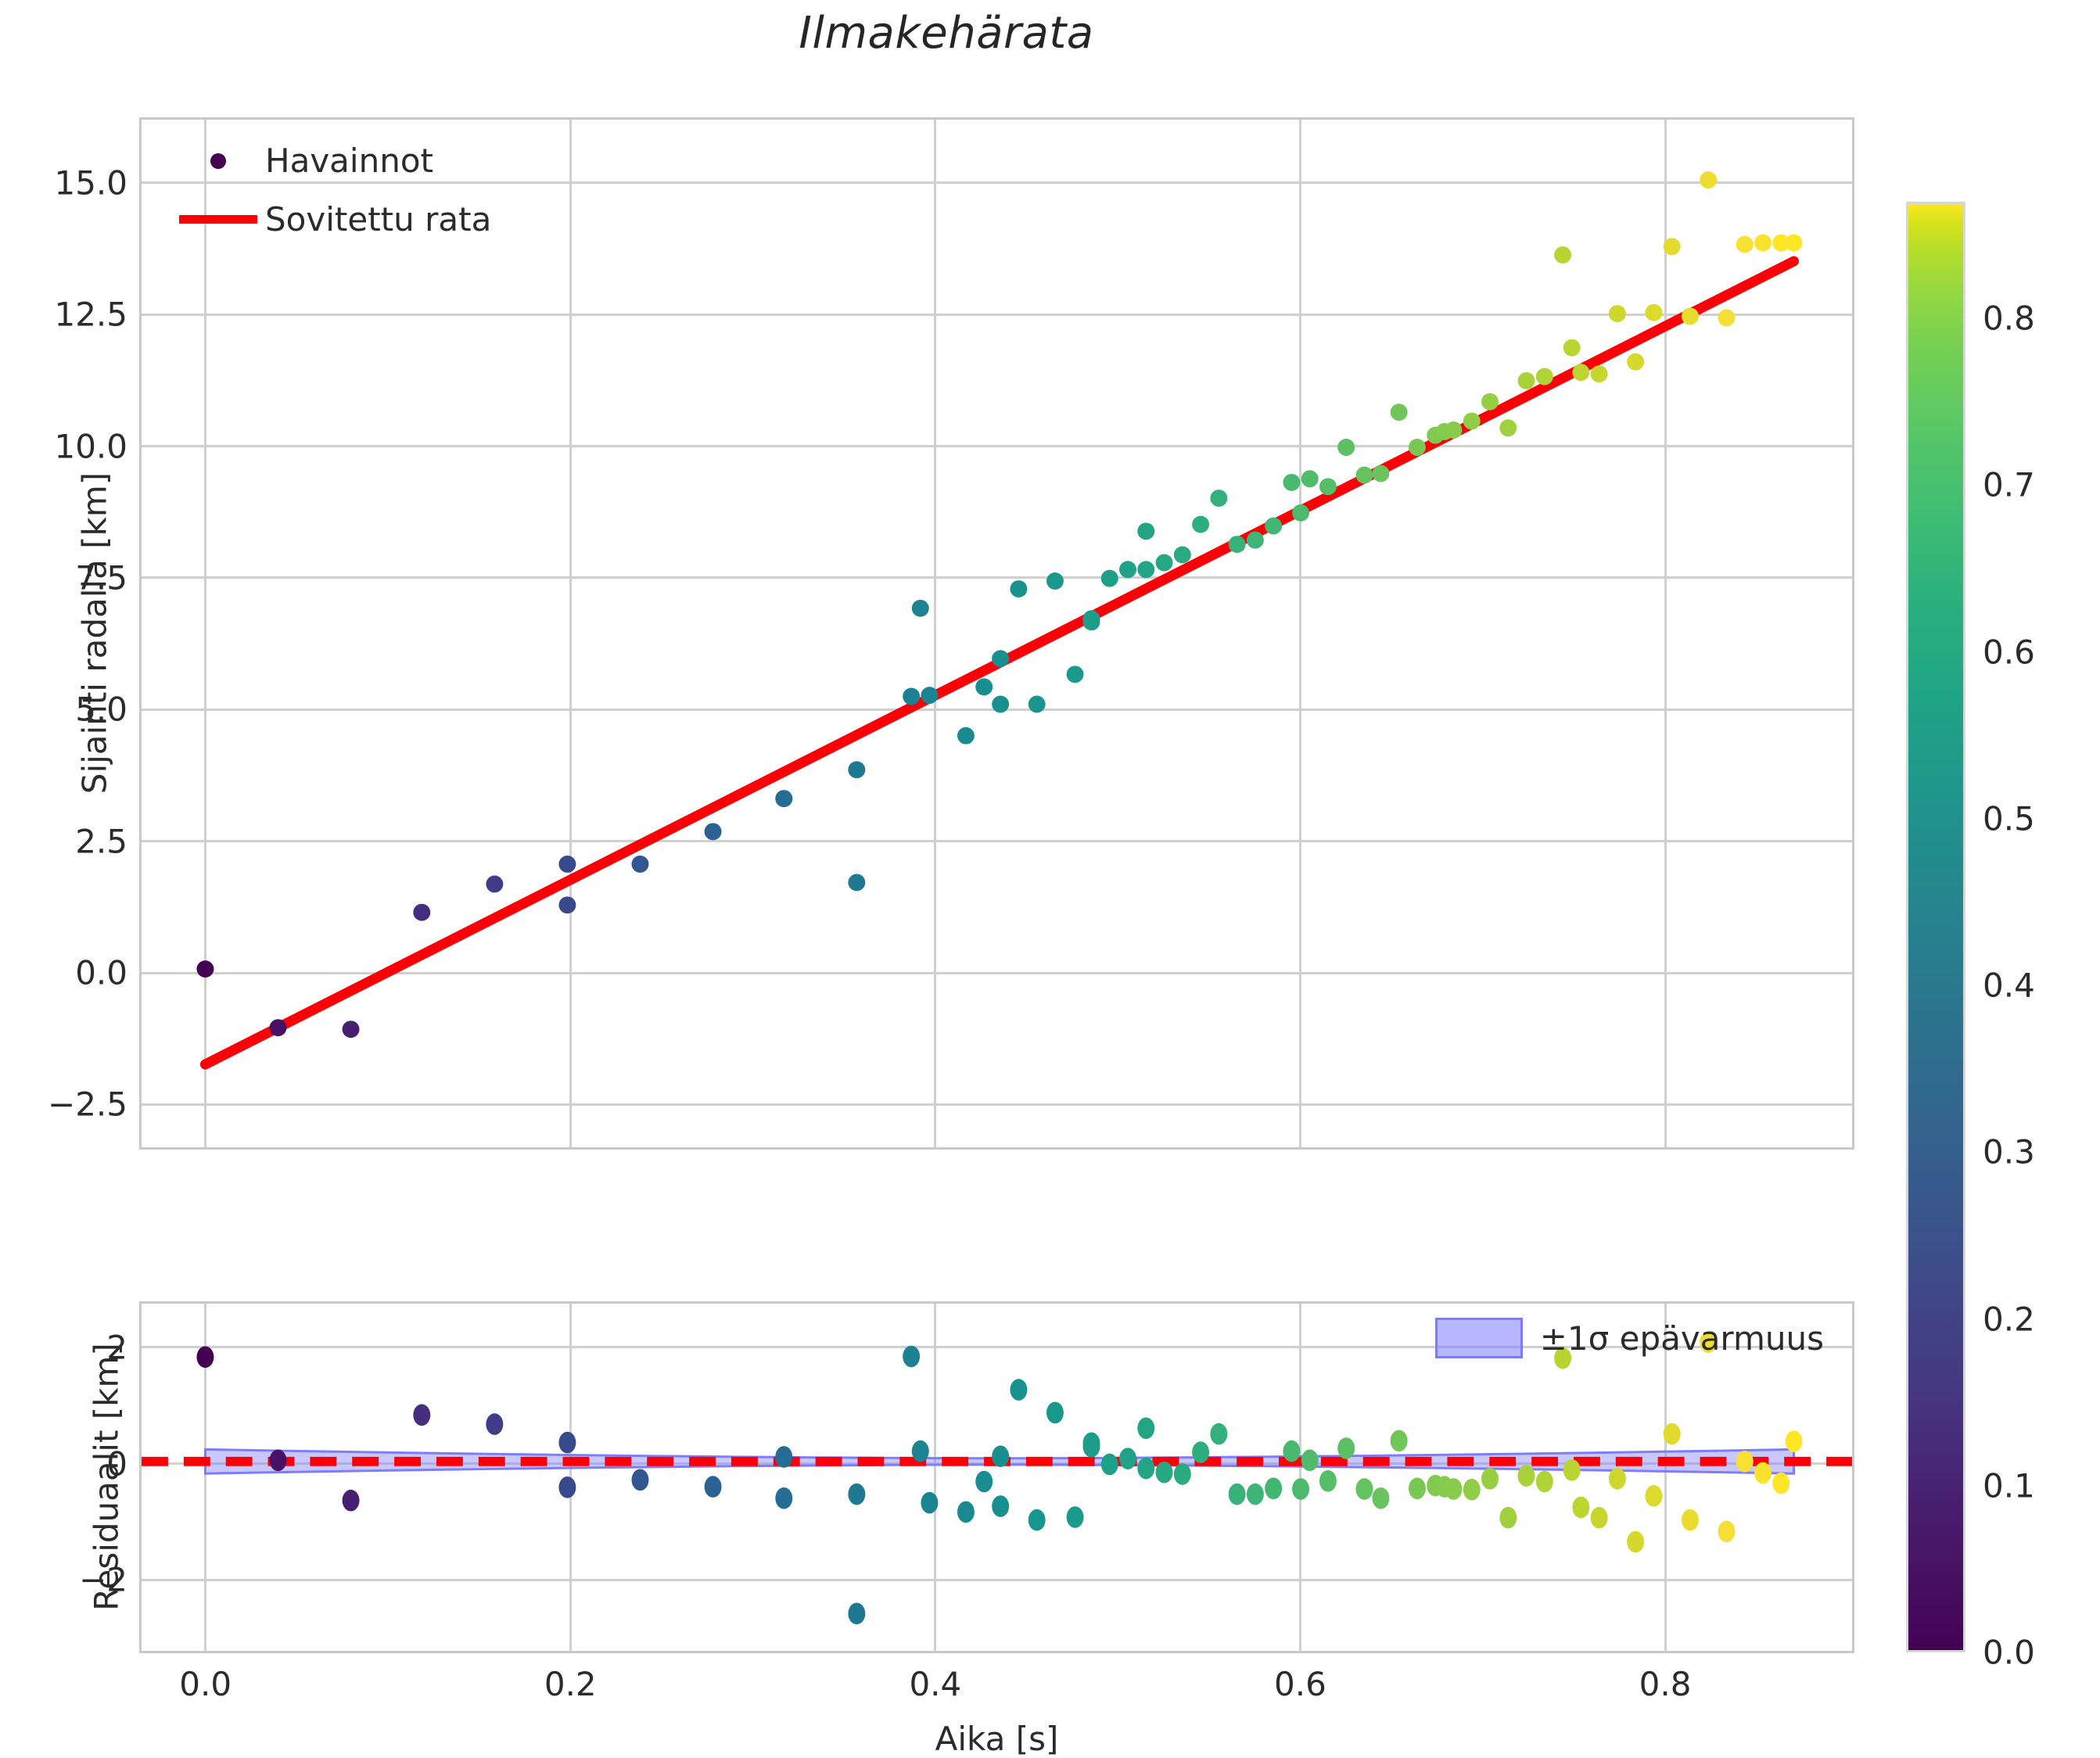 This screenshot has height=1758, width=2100. I want to click on legend-marker-dot-icon, so click(218, 160).